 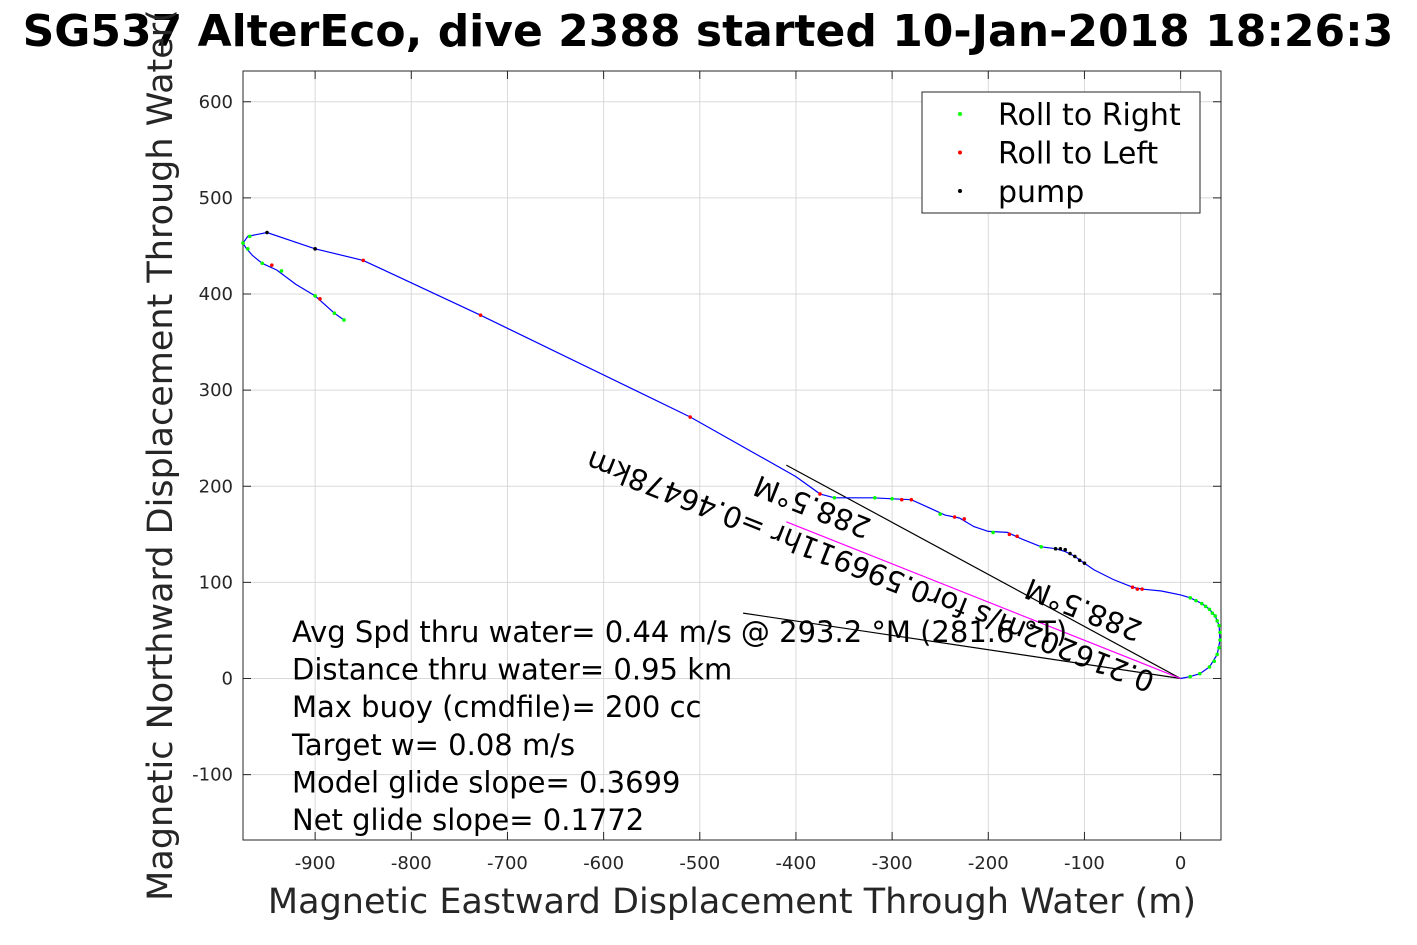 I want to click on x-tick-label: -300, so click(x=892, y=863).